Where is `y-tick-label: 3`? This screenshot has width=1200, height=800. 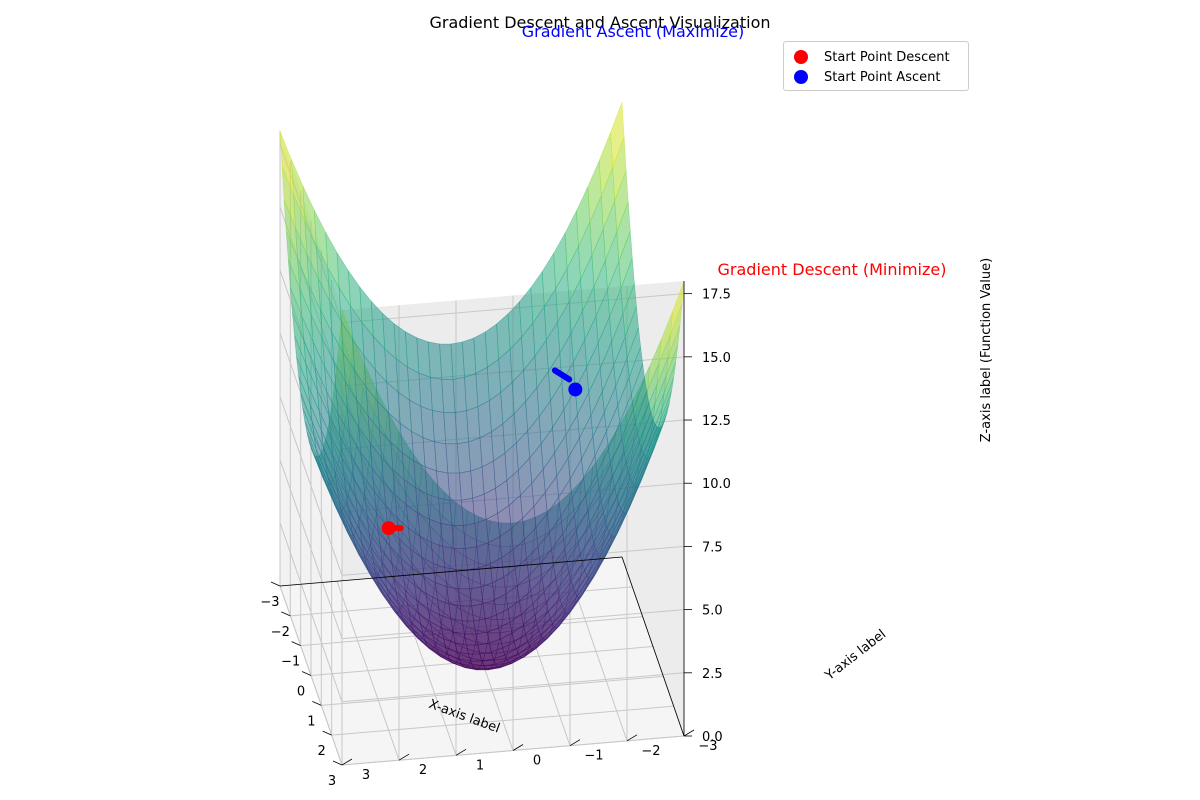
y-tick-label: 3 is located at coordinates (366, 775).